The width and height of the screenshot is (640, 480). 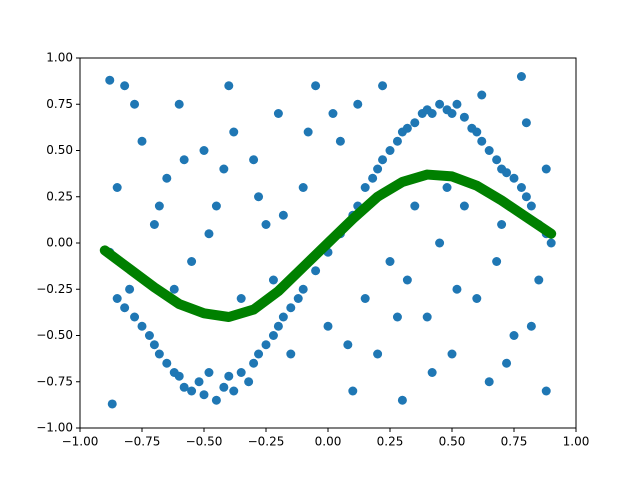 What do you see at coordinates (514, 442) in the screenshot?
I see `x-tick-label: 0.75` at bounding box center [514, 442].